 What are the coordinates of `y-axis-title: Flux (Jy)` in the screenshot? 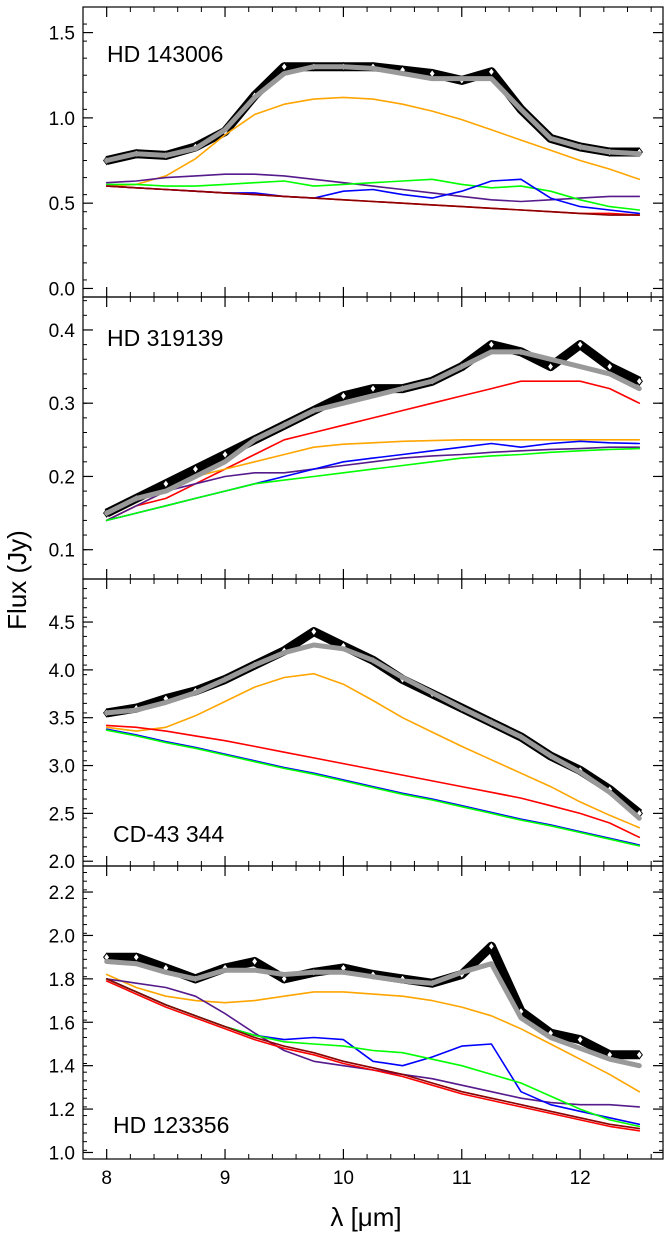 It's located at (17, 580).